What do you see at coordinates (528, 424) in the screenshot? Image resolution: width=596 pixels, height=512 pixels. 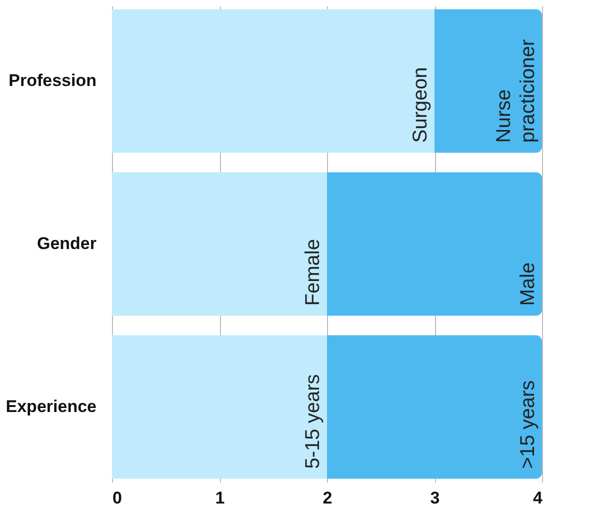 I see `annotation: >15 years` at bounding box center [528, 424].